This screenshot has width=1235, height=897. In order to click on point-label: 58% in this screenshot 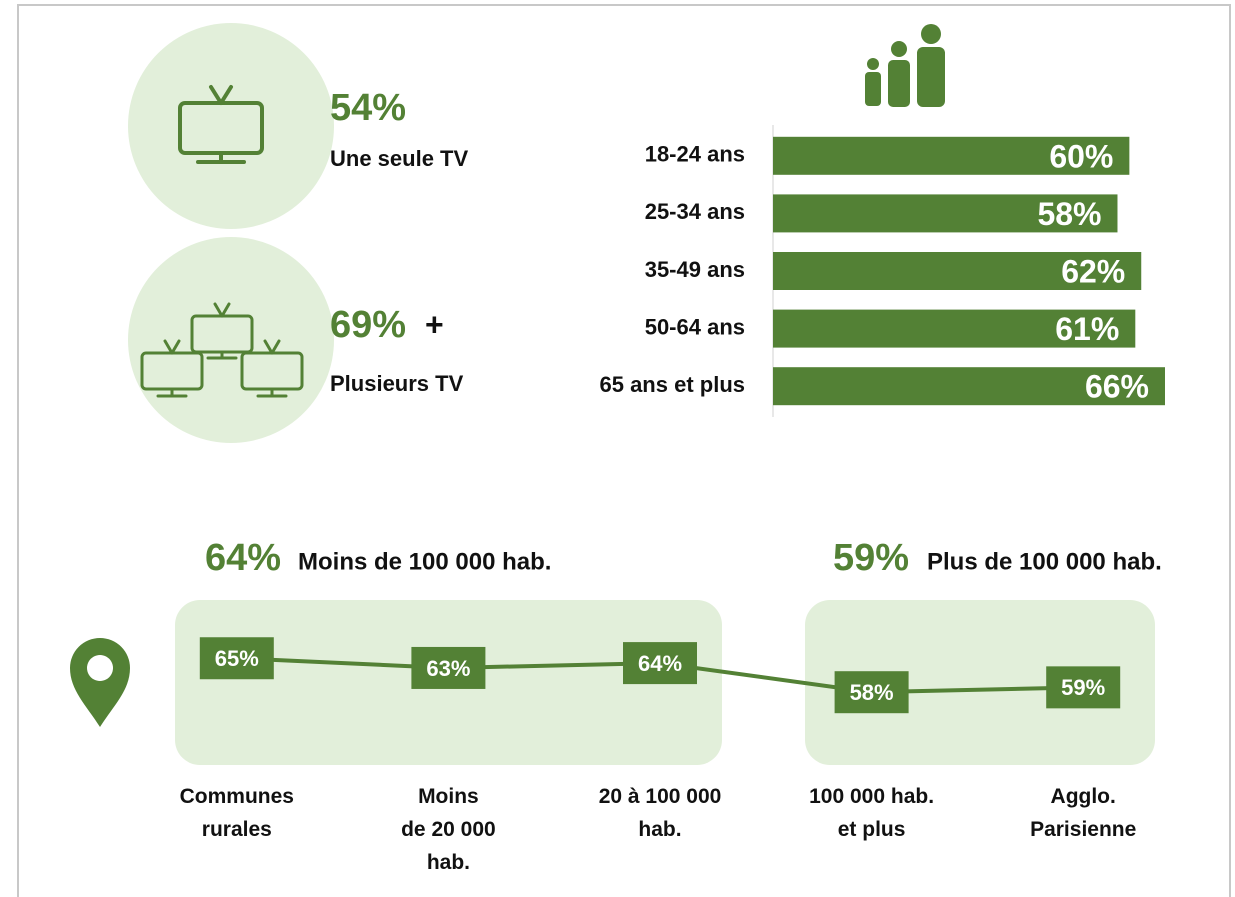, I will do `click(872, 692)`.